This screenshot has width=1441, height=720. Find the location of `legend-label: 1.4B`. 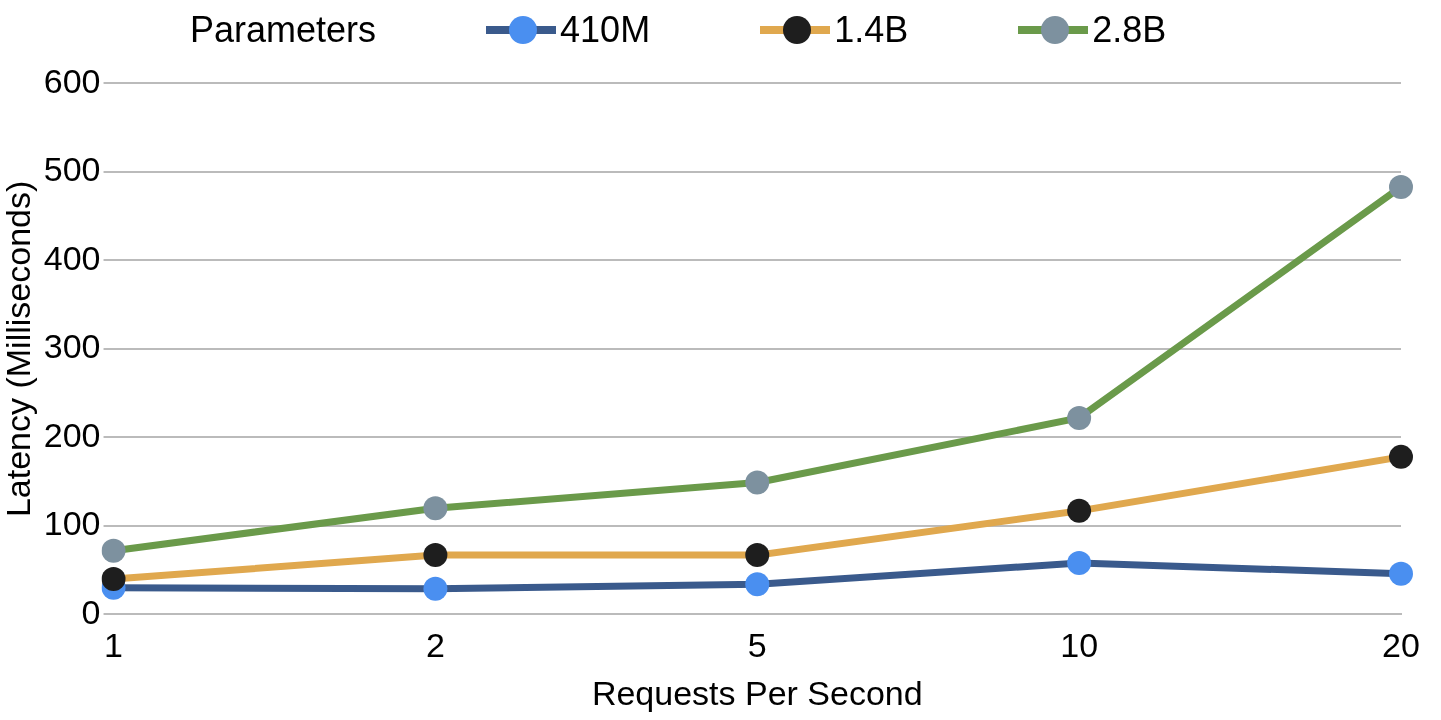

legend-label: 1.4B is located at coordinates (871, 30).